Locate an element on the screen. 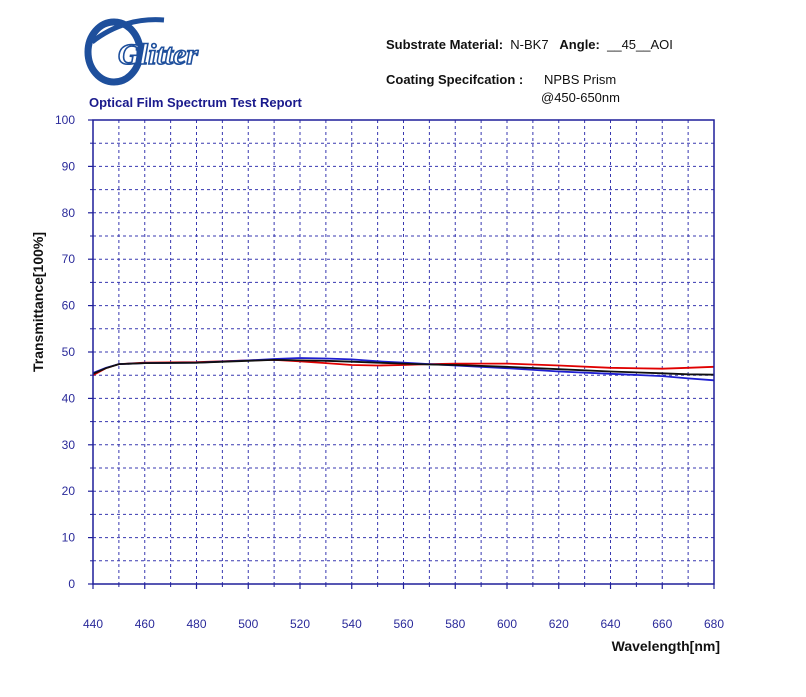 The height and width of the screenshot is (697, 806). substrate-value: N-BK7 is located at coordinates (529, 44).